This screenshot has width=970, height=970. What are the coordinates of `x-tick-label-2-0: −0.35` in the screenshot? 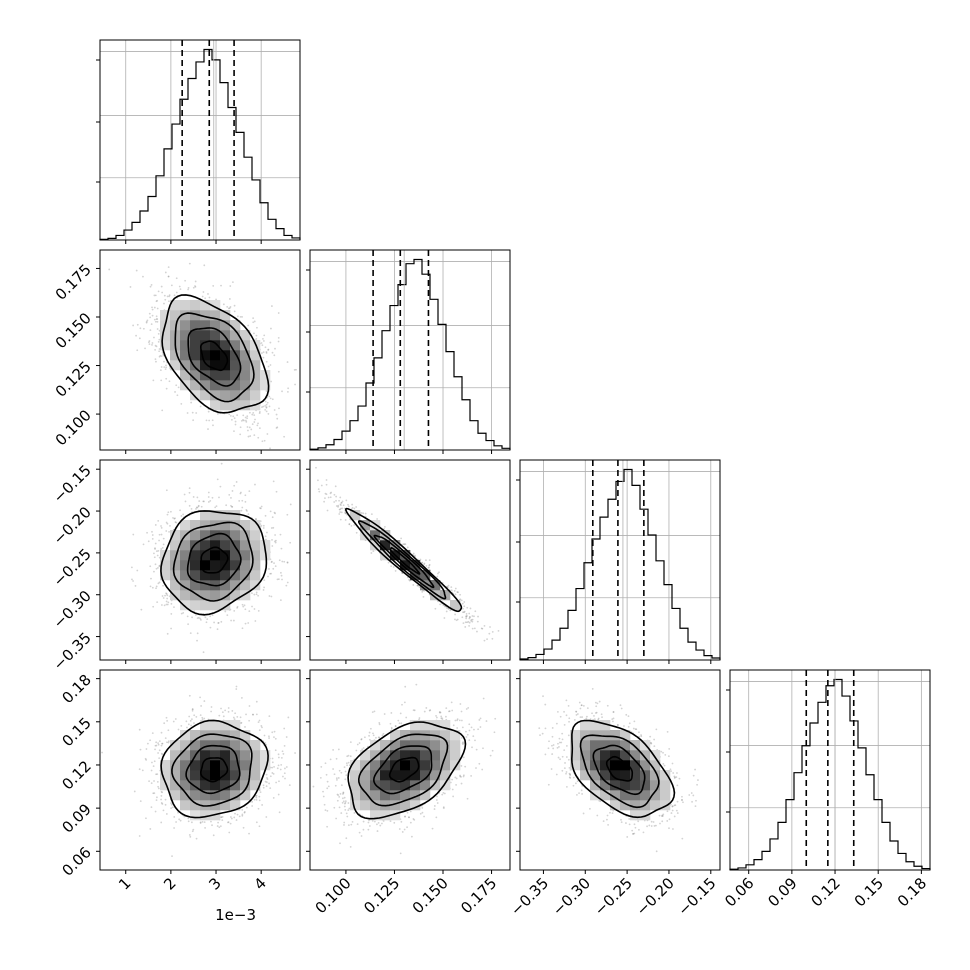 It's located at (529, 896).